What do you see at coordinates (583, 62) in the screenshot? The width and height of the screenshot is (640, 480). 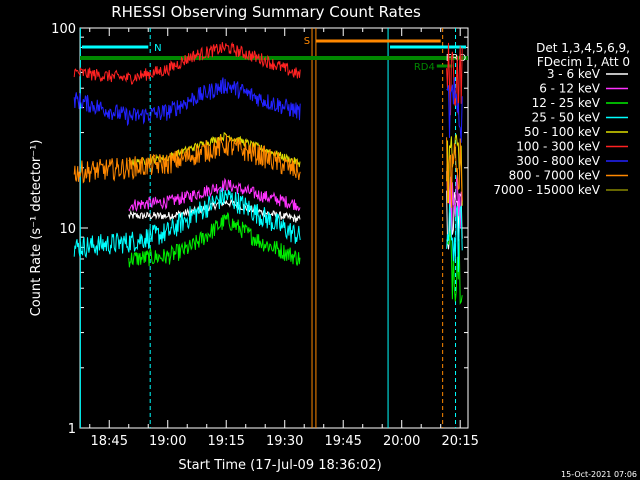 I see `legend-header: FDecim 1, Att 0` at bounding box center [583, 62].